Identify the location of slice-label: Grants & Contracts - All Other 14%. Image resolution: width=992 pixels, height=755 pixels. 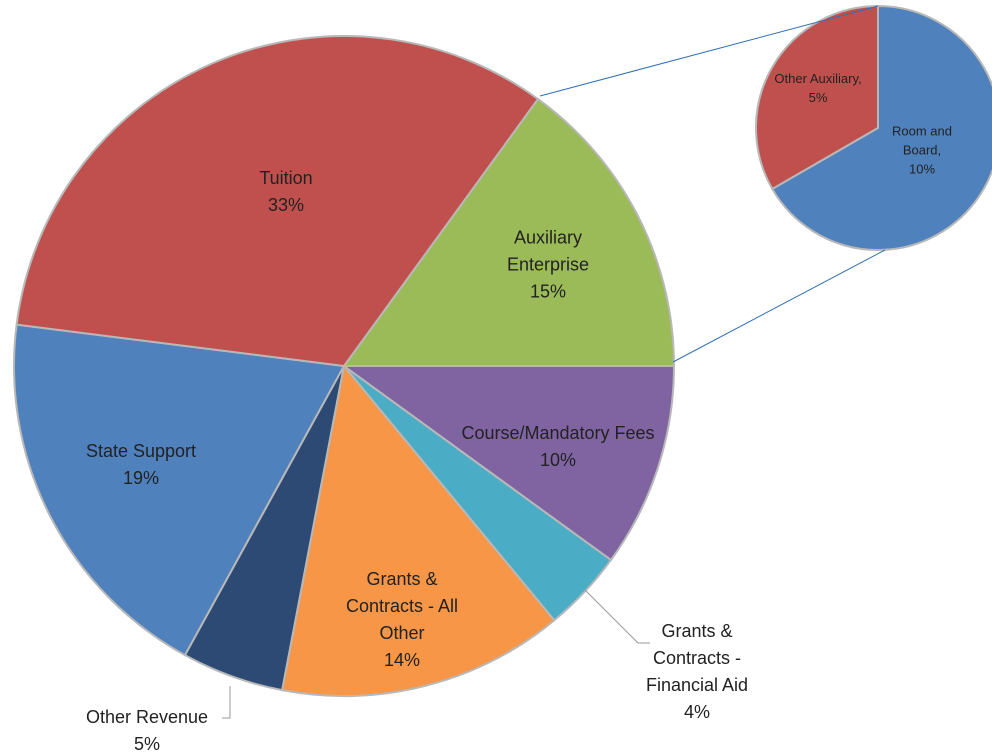
(402, 620).